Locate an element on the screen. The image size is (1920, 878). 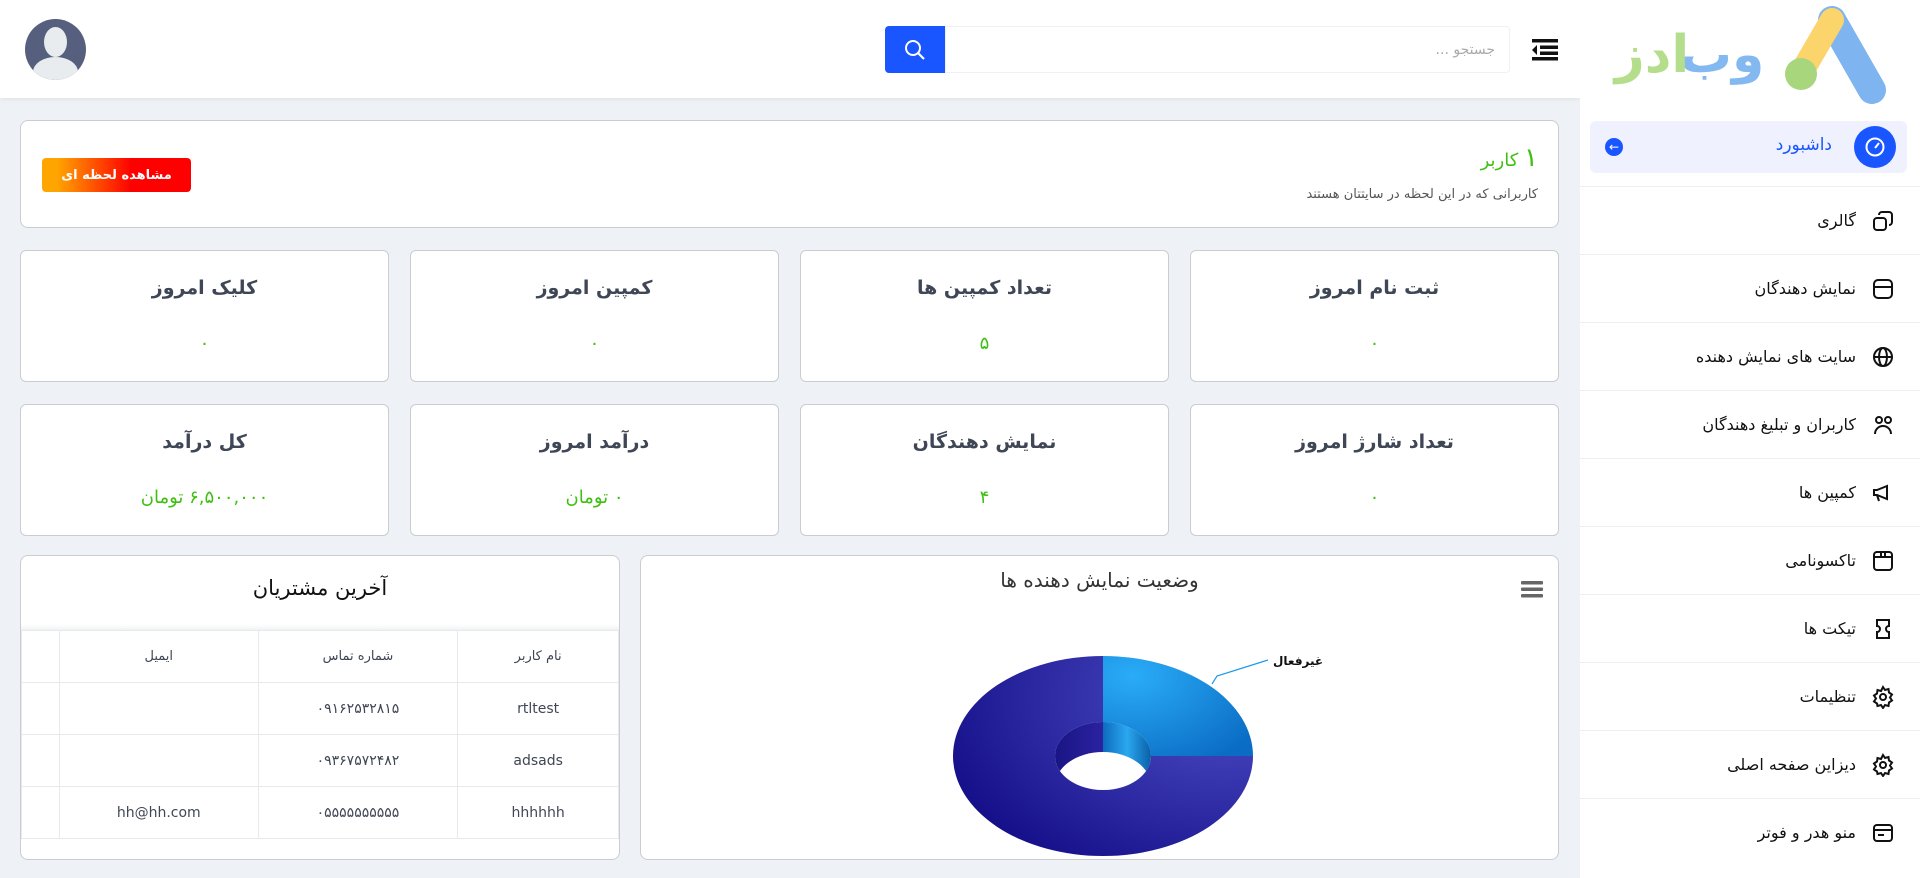
stat-card: کلیک امروز ۰ is located at coordinates (204, 316).